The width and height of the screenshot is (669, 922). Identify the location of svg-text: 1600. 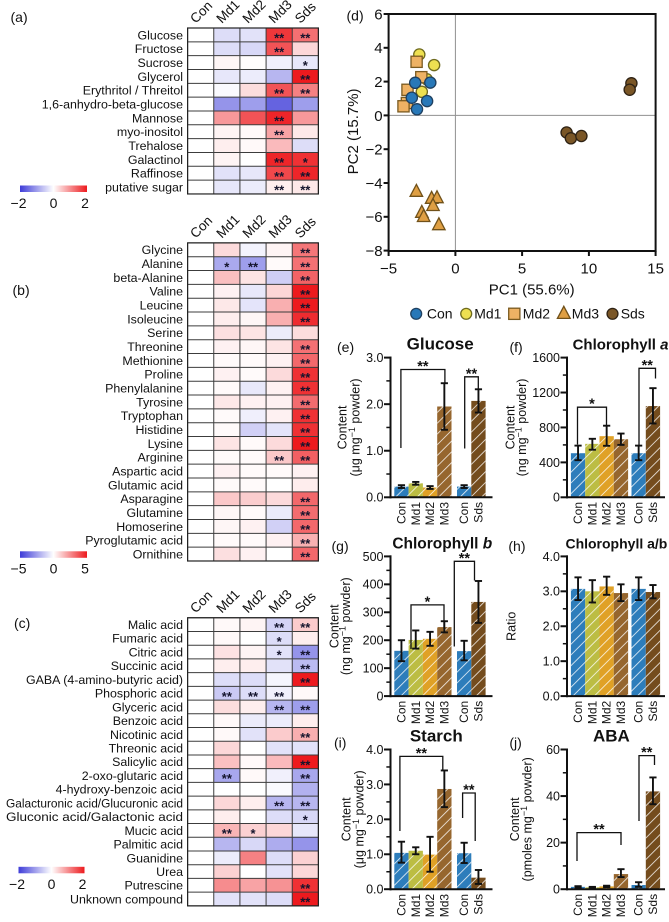
(546, 358).